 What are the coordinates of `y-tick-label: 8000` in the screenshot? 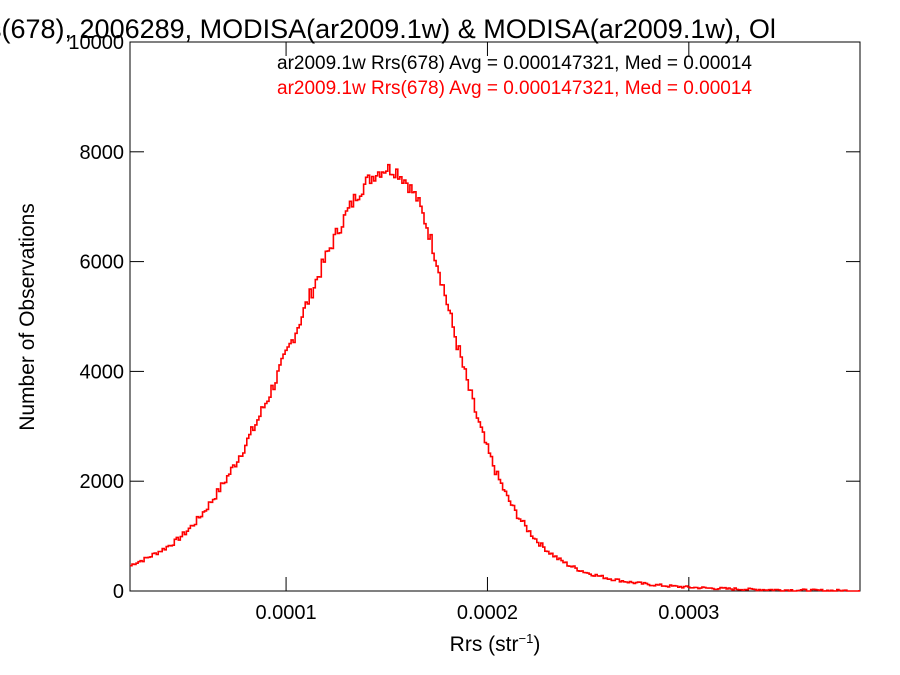 It's located at (102, 153).